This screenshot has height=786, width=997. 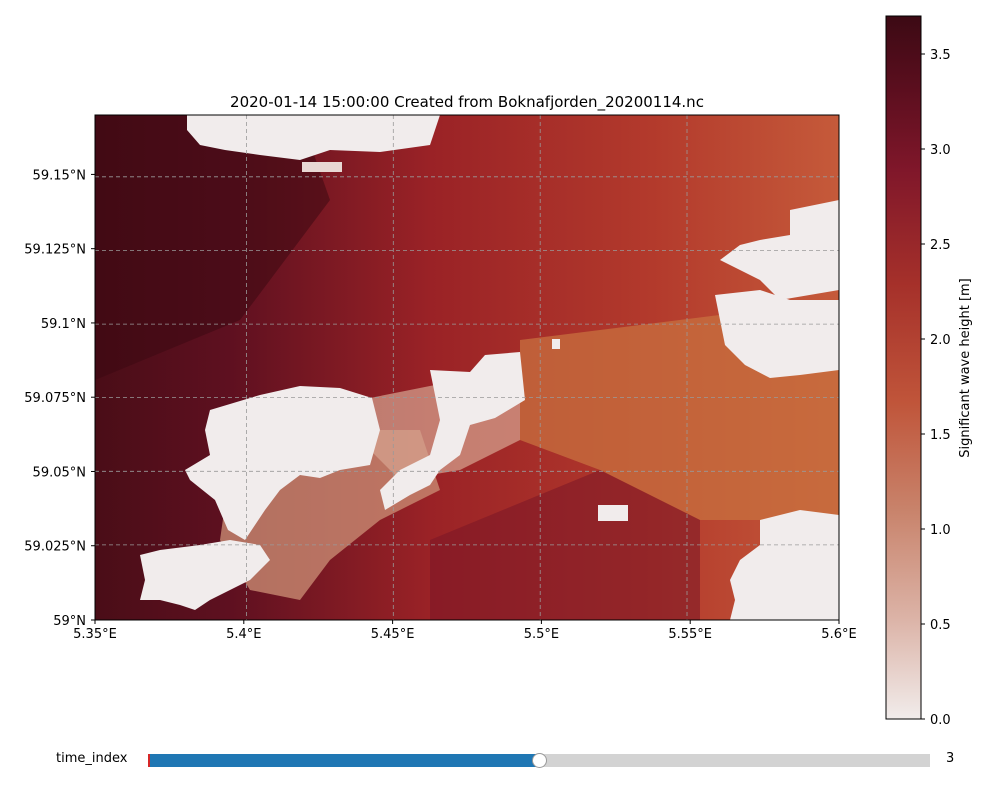 I want to click on y-tick-label: 59°N, so click(x=69, y=621).